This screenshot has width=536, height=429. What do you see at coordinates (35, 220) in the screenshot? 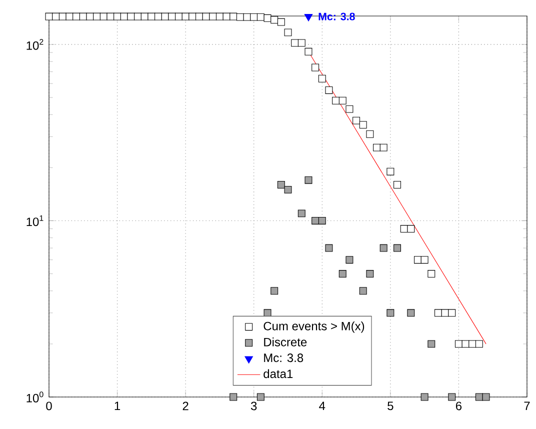
I see `y-tick-label: 10$^{1}$` at bounding box center [35, 220].